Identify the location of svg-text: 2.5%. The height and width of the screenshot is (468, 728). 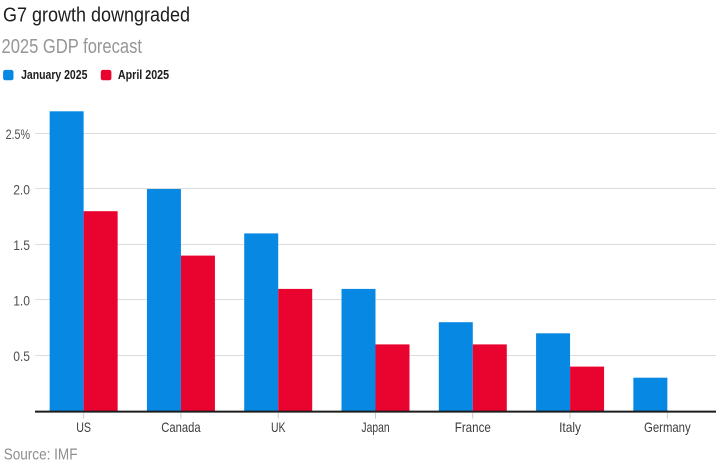
(18, 134).